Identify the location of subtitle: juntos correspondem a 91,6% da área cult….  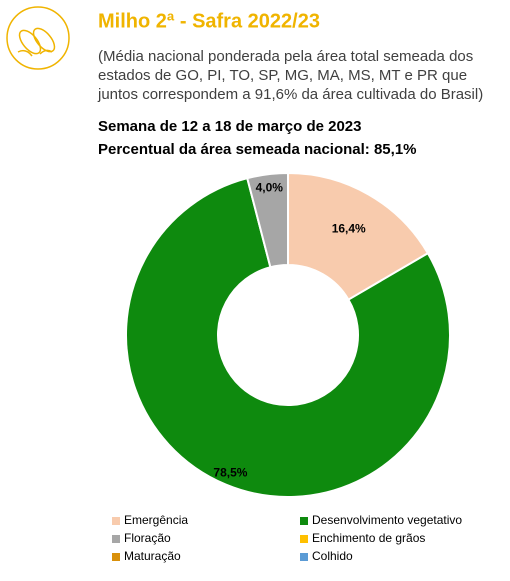
(290, 94).